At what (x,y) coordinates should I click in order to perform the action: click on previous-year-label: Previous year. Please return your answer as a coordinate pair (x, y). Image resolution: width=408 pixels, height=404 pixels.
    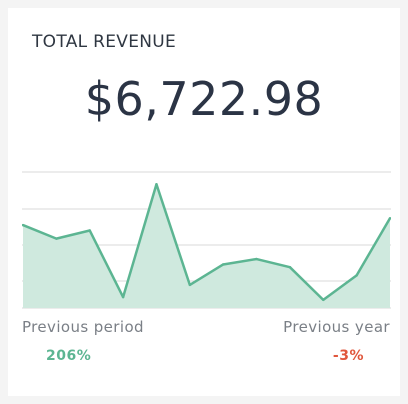
    Looking at the image, I should click on (336, 327).